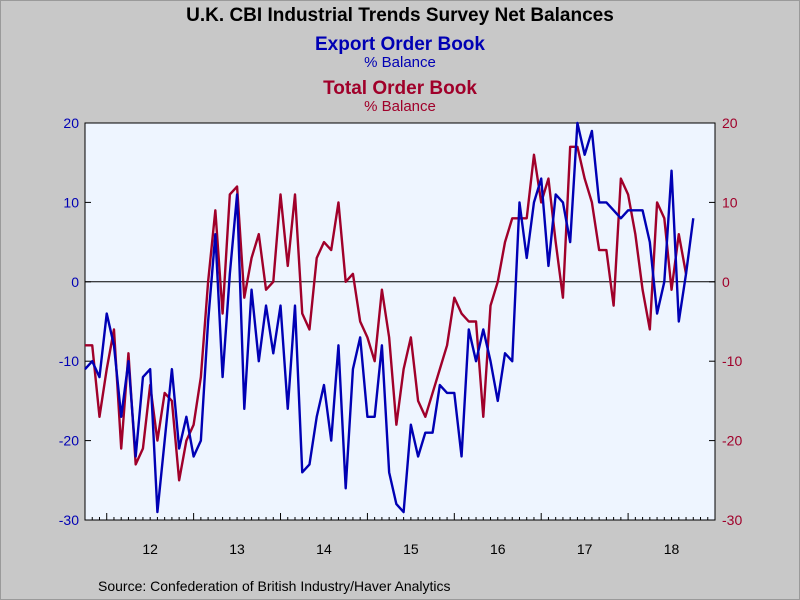  I want to click on left-tick-label: 0, so click(75, 282).